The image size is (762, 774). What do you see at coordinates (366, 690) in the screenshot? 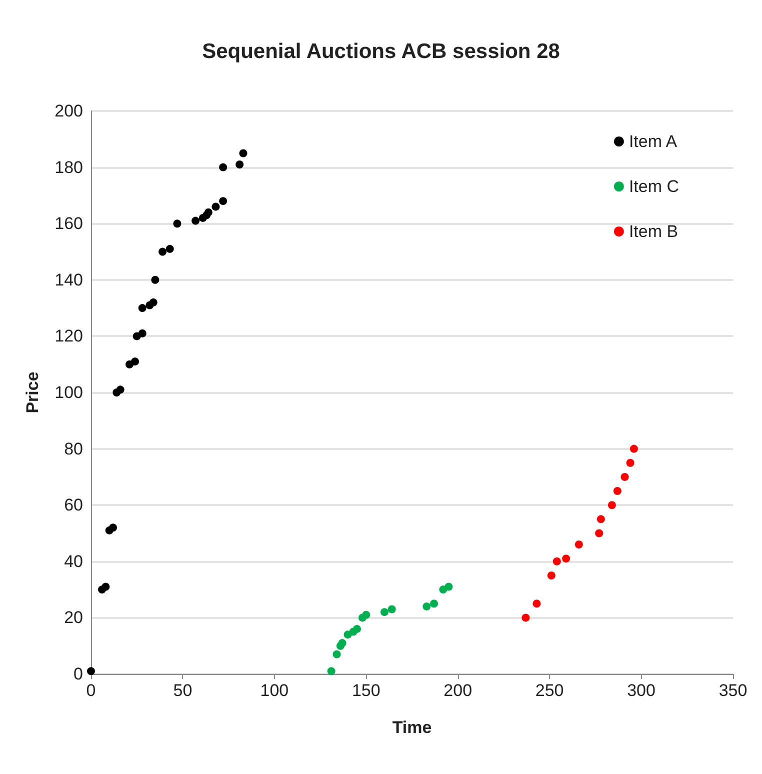
I see `x-tick-label: 150` at bounding box center [366, 690].